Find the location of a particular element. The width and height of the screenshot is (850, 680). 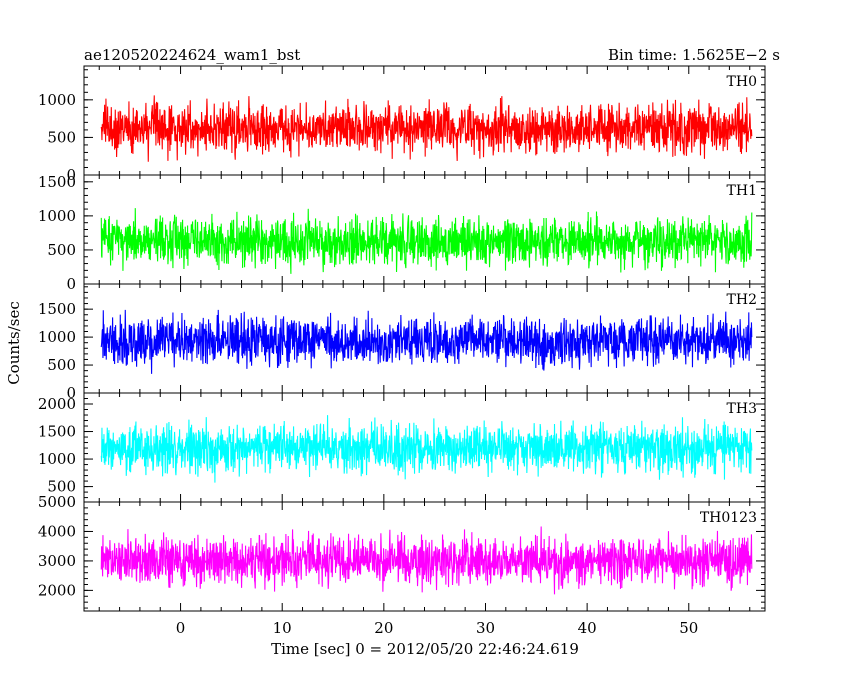

series-label-th2: TH2 is located at coordinates (742, 300).